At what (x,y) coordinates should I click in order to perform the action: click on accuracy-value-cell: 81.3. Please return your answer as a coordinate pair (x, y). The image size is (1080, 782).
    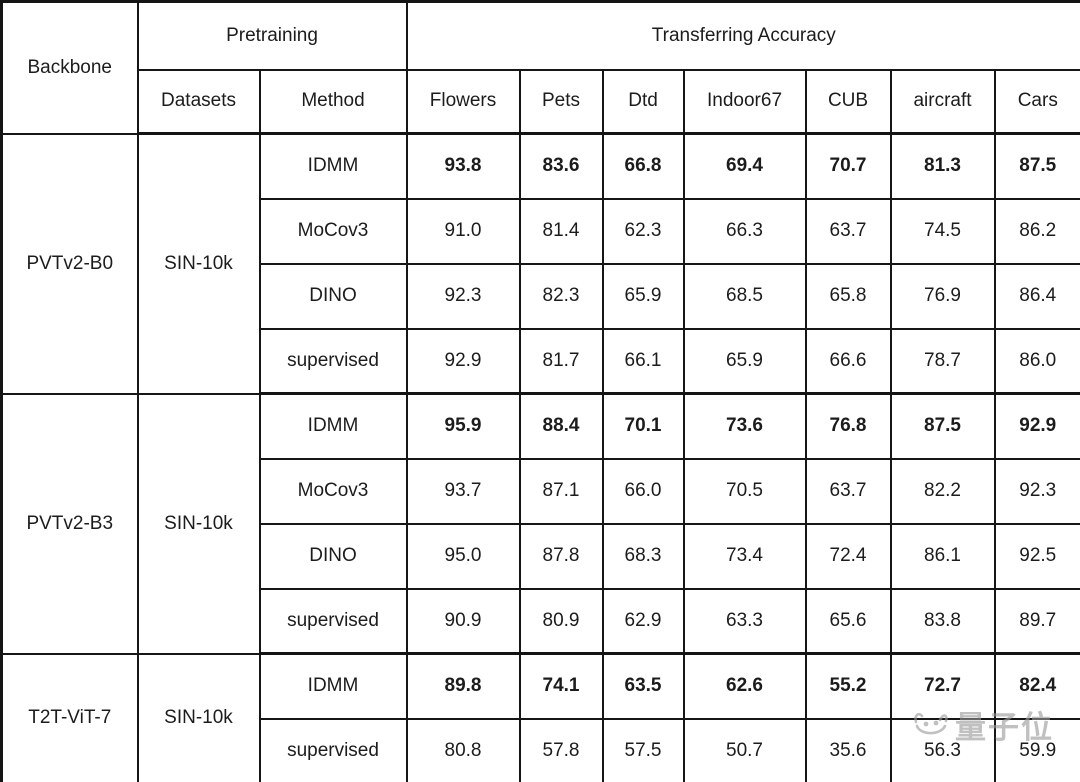
    Looking at the image, I should click on (942, 166).